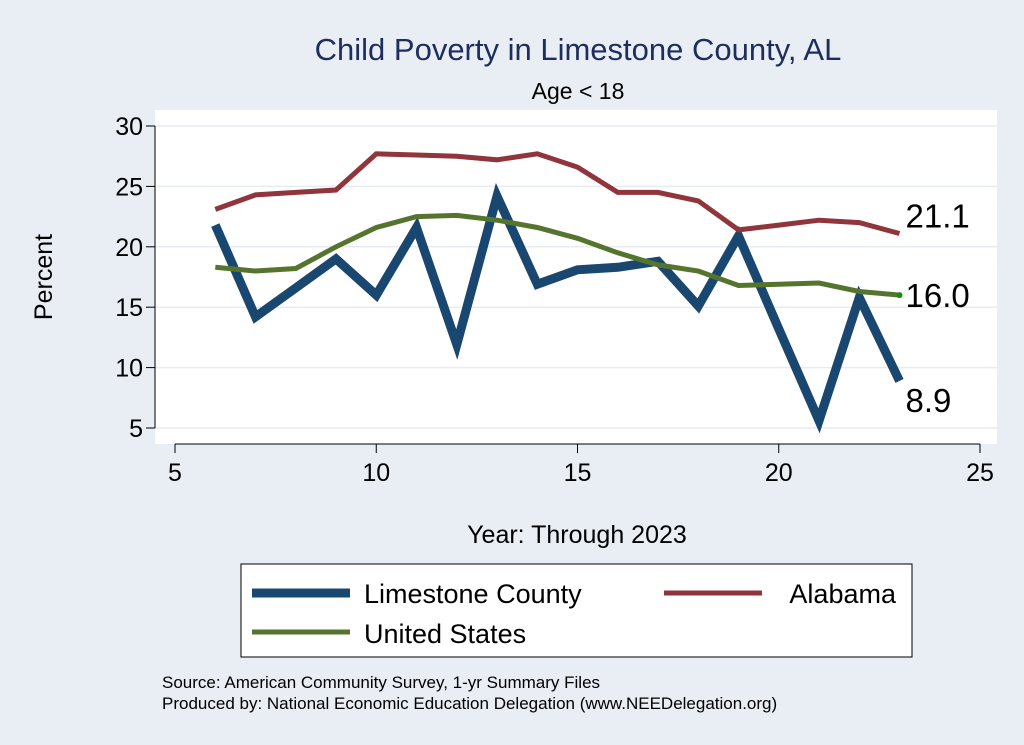 This screenshot has width=1024, height=745. Describe the element at coordinates (445, 634) in the screenshot. I see `legend-label-us: United States` at that location.